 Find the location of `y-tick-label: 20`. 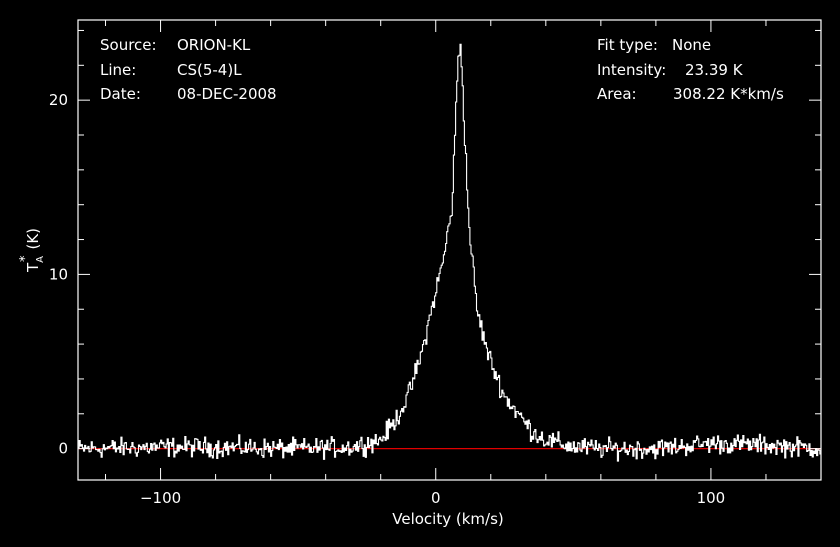

y-tick-label: 20 is located at coordinates (58, 100).